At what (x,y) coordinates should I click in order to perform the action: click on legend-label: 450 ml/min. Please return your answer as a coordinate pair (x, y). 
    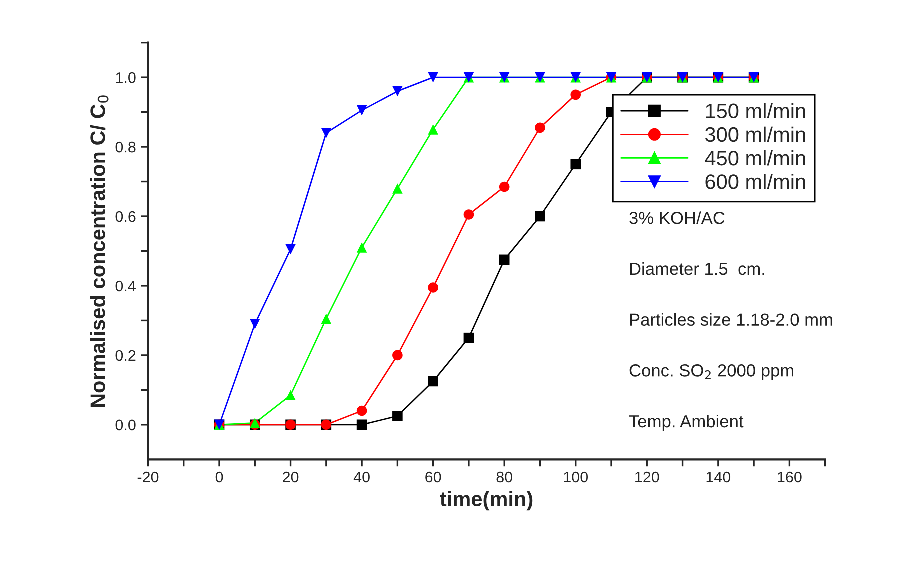
    Looking at the image, I should click on (755, 158).